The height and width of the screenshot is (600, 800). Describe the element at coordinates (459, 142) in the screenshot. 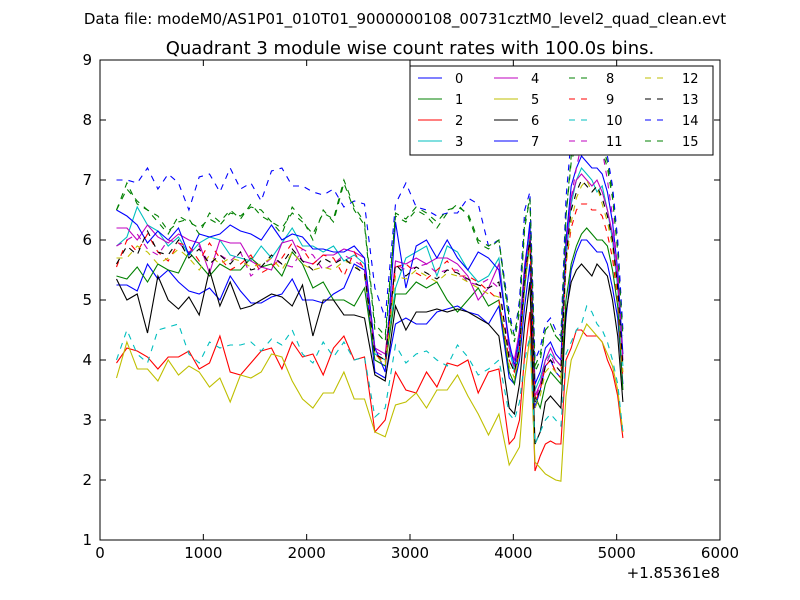

I see `legend-label-3: 3` at that location.